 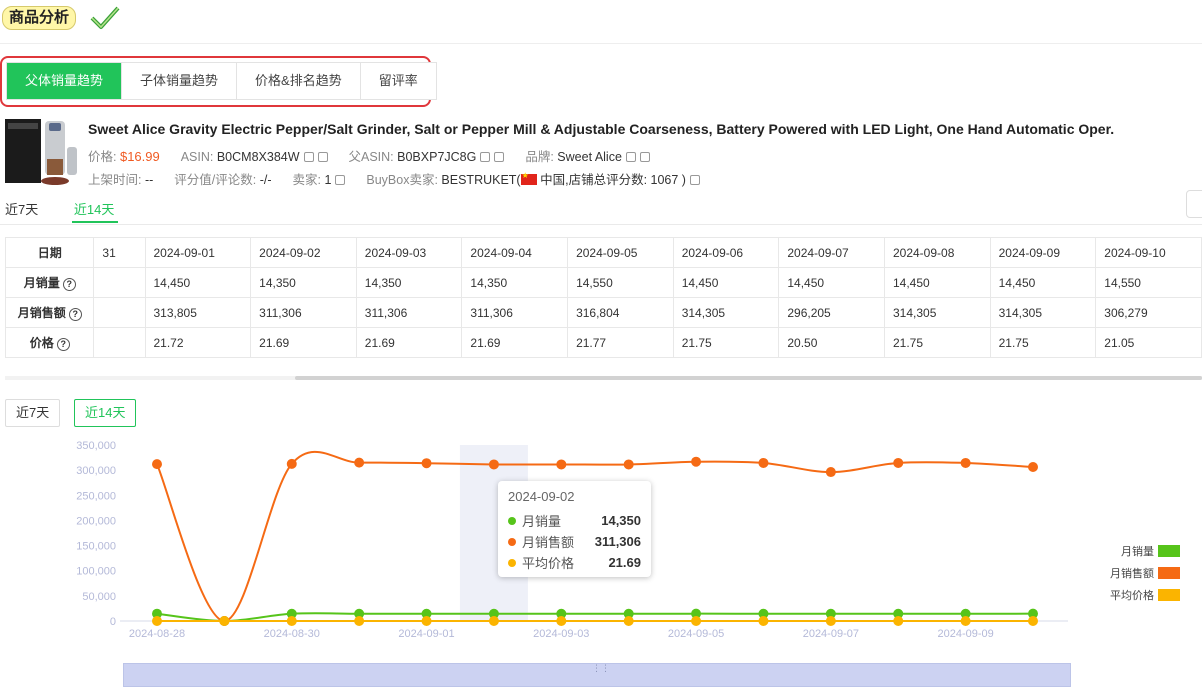 What do you see at coordinates (96, 572) in the screenshot?
I see `y-tick-label: 100,000` at bounding box center [96, 572].